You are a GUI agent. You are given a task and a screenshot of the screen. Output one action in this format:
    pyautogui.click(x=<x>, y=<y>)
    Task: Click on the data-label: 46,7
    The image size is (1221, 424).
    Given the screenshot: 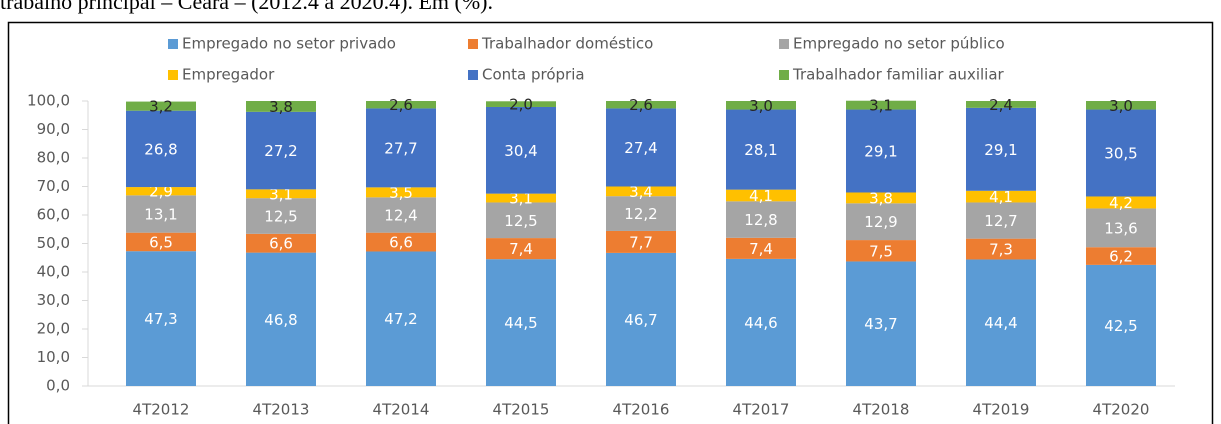 What is the action you would take?
    pyautogui.click(x=640, y=320)
    